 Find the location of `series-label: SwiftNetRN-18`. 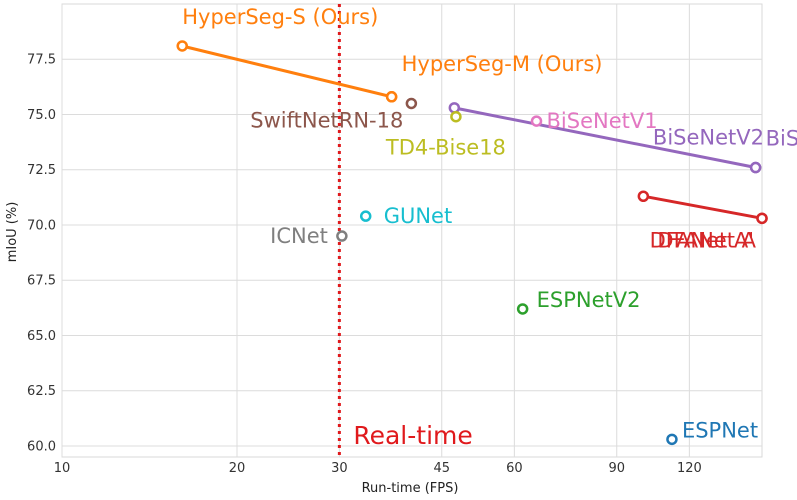

series-label: SwiftNetRN-18 is located at coordinates (326, 120).